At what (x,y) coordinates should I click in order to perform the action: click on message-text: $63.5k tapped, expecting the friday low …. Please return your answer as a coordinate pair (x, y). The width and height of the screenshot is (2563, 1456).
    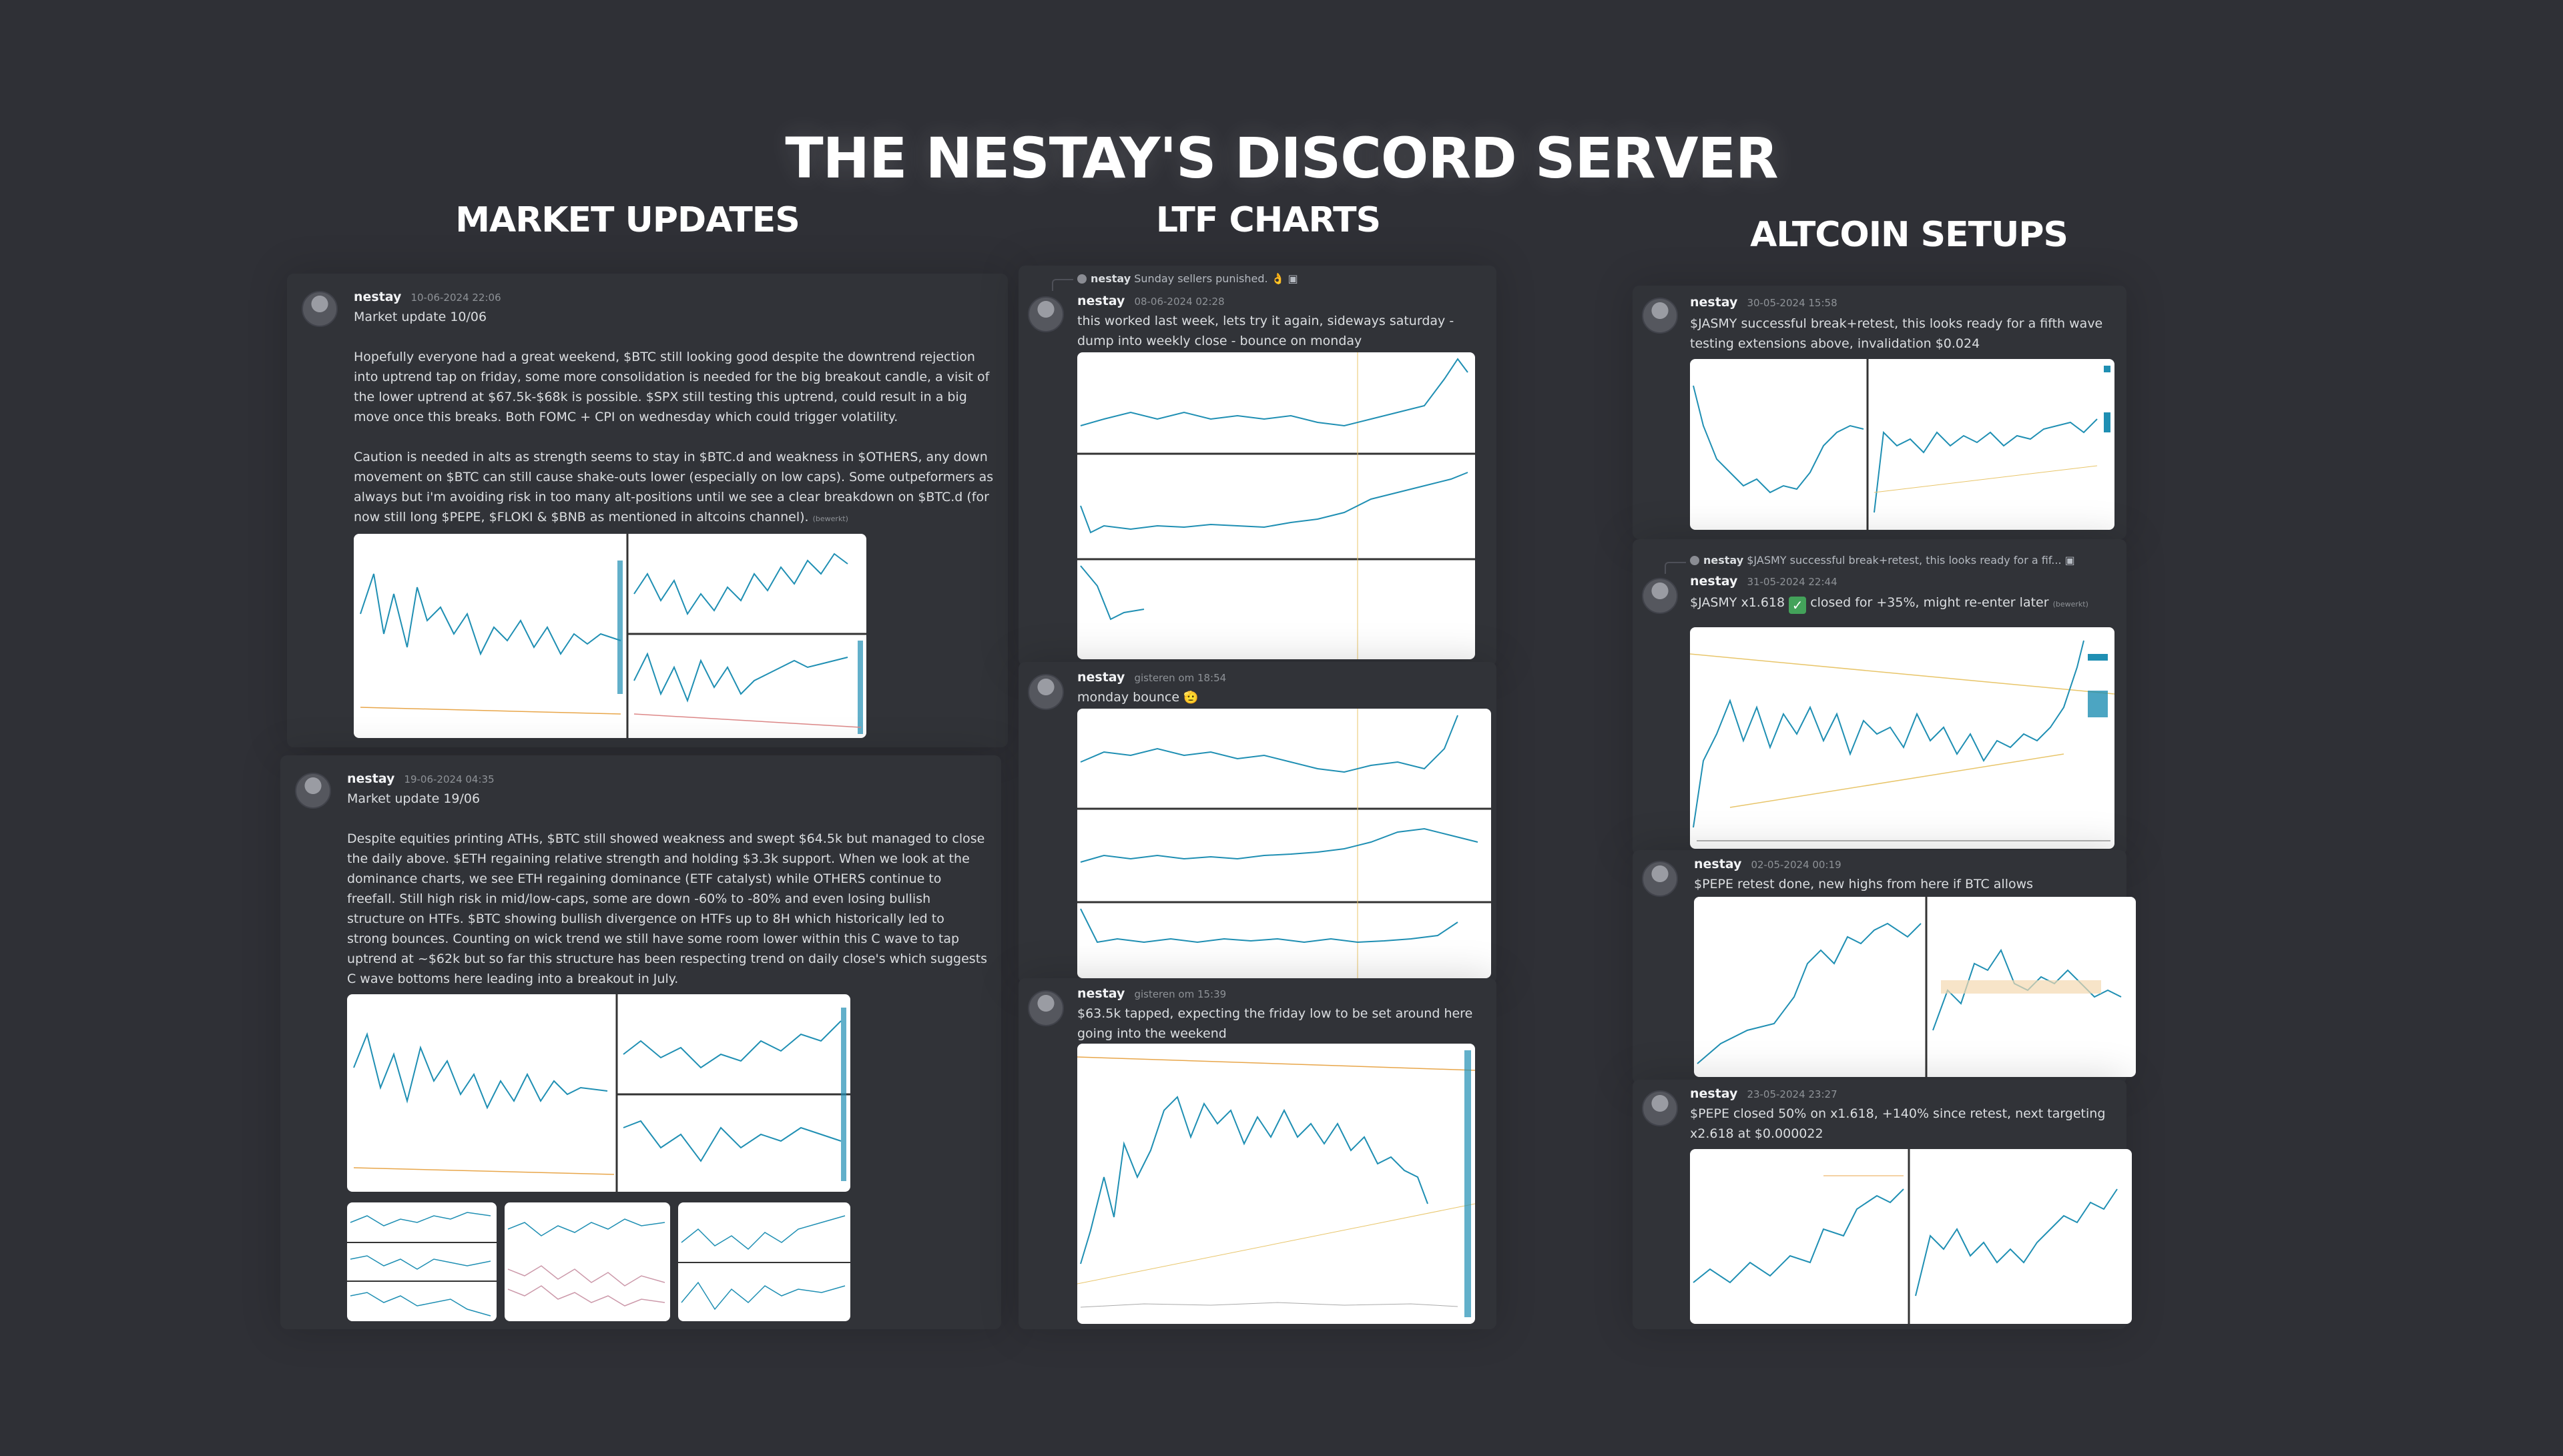
    Looking at the image, I should click on (1275, 1023).